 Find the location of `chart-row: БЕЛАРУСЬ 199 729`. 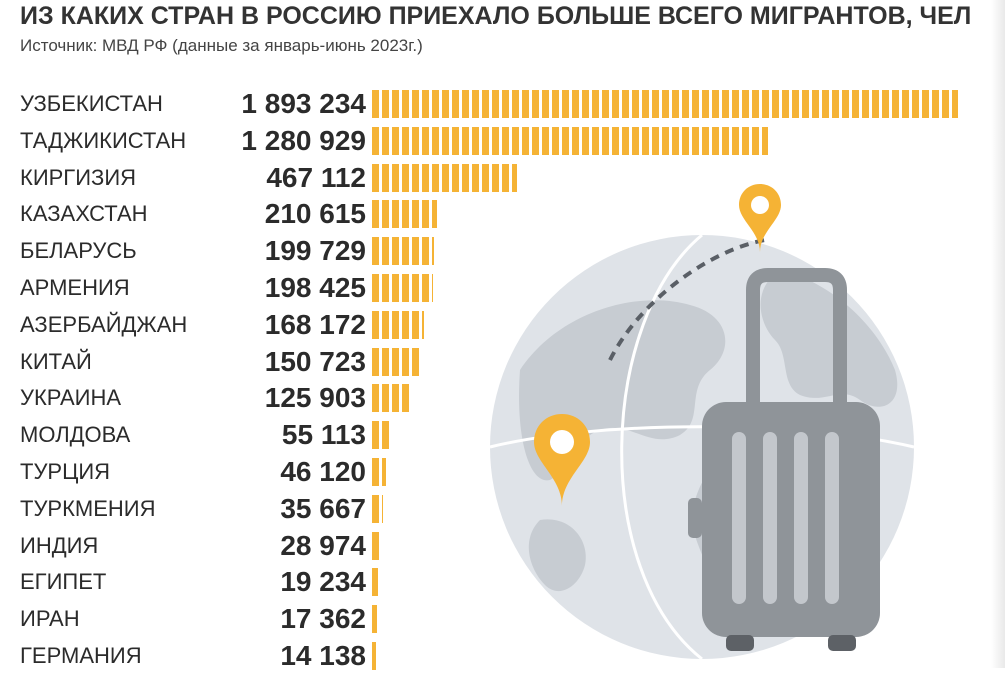

chart-row: БЕЛАРУСЬ 199 729 is located at coordinates (500, 251).